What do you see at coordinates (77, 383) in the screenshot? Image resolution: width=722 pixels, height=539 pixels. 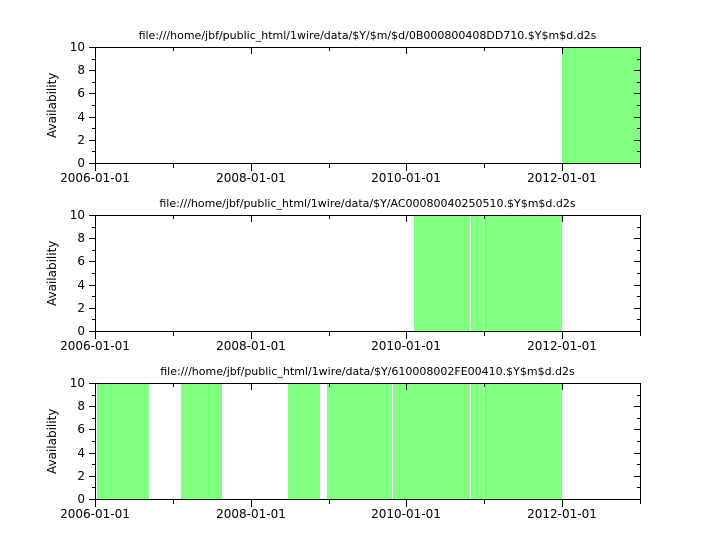 I see `y-tick-label: 10` at bounding box center [77, 383].